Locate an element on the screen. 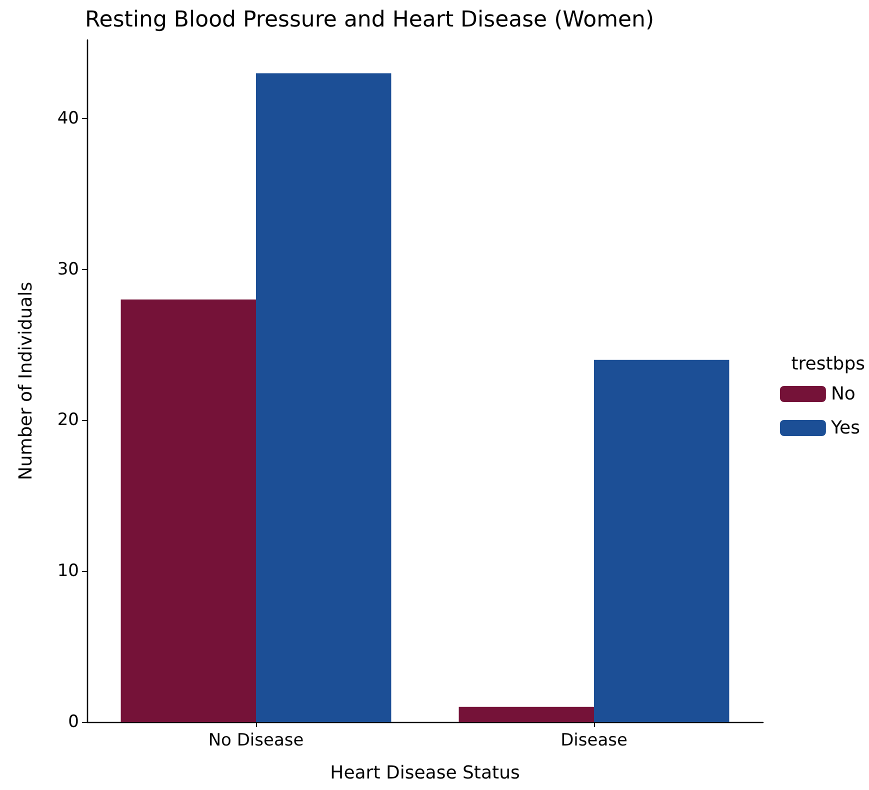  y-tick-label: 30 is located at coordinates (68, 269).